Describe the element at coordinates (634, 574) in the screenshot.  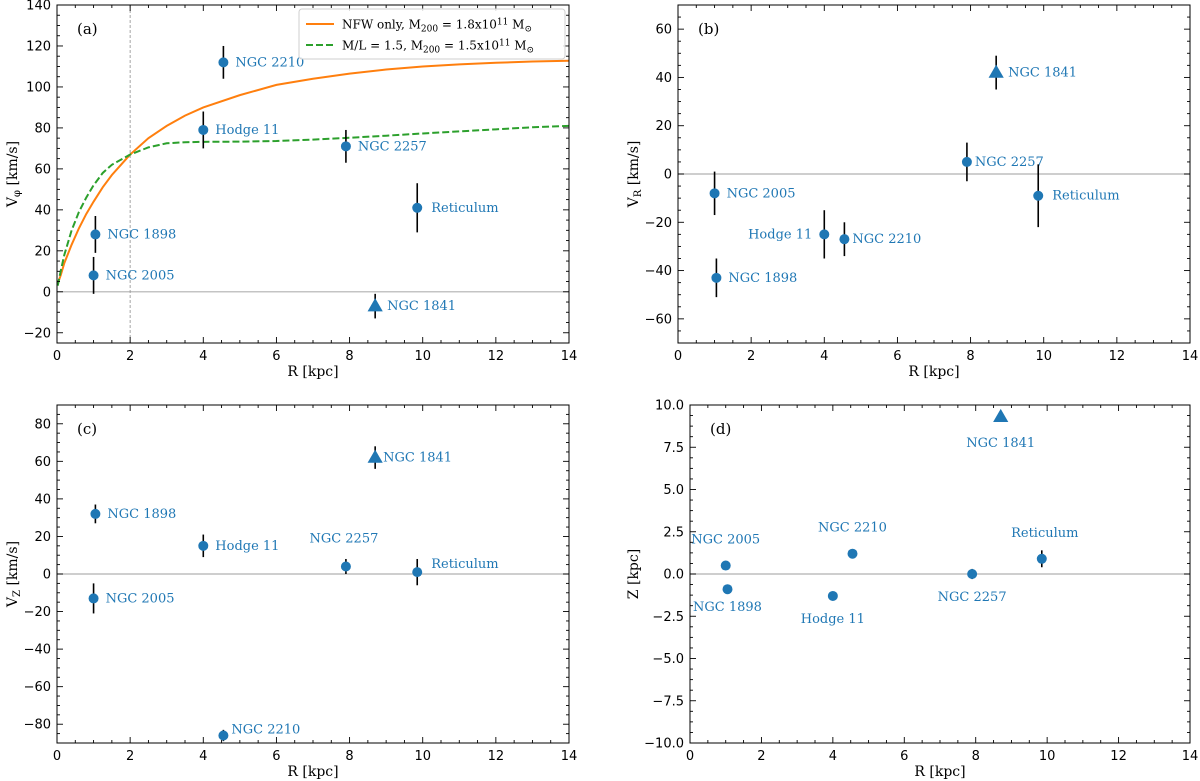
I see `y-axis-title: Z [kpc]` at that location.